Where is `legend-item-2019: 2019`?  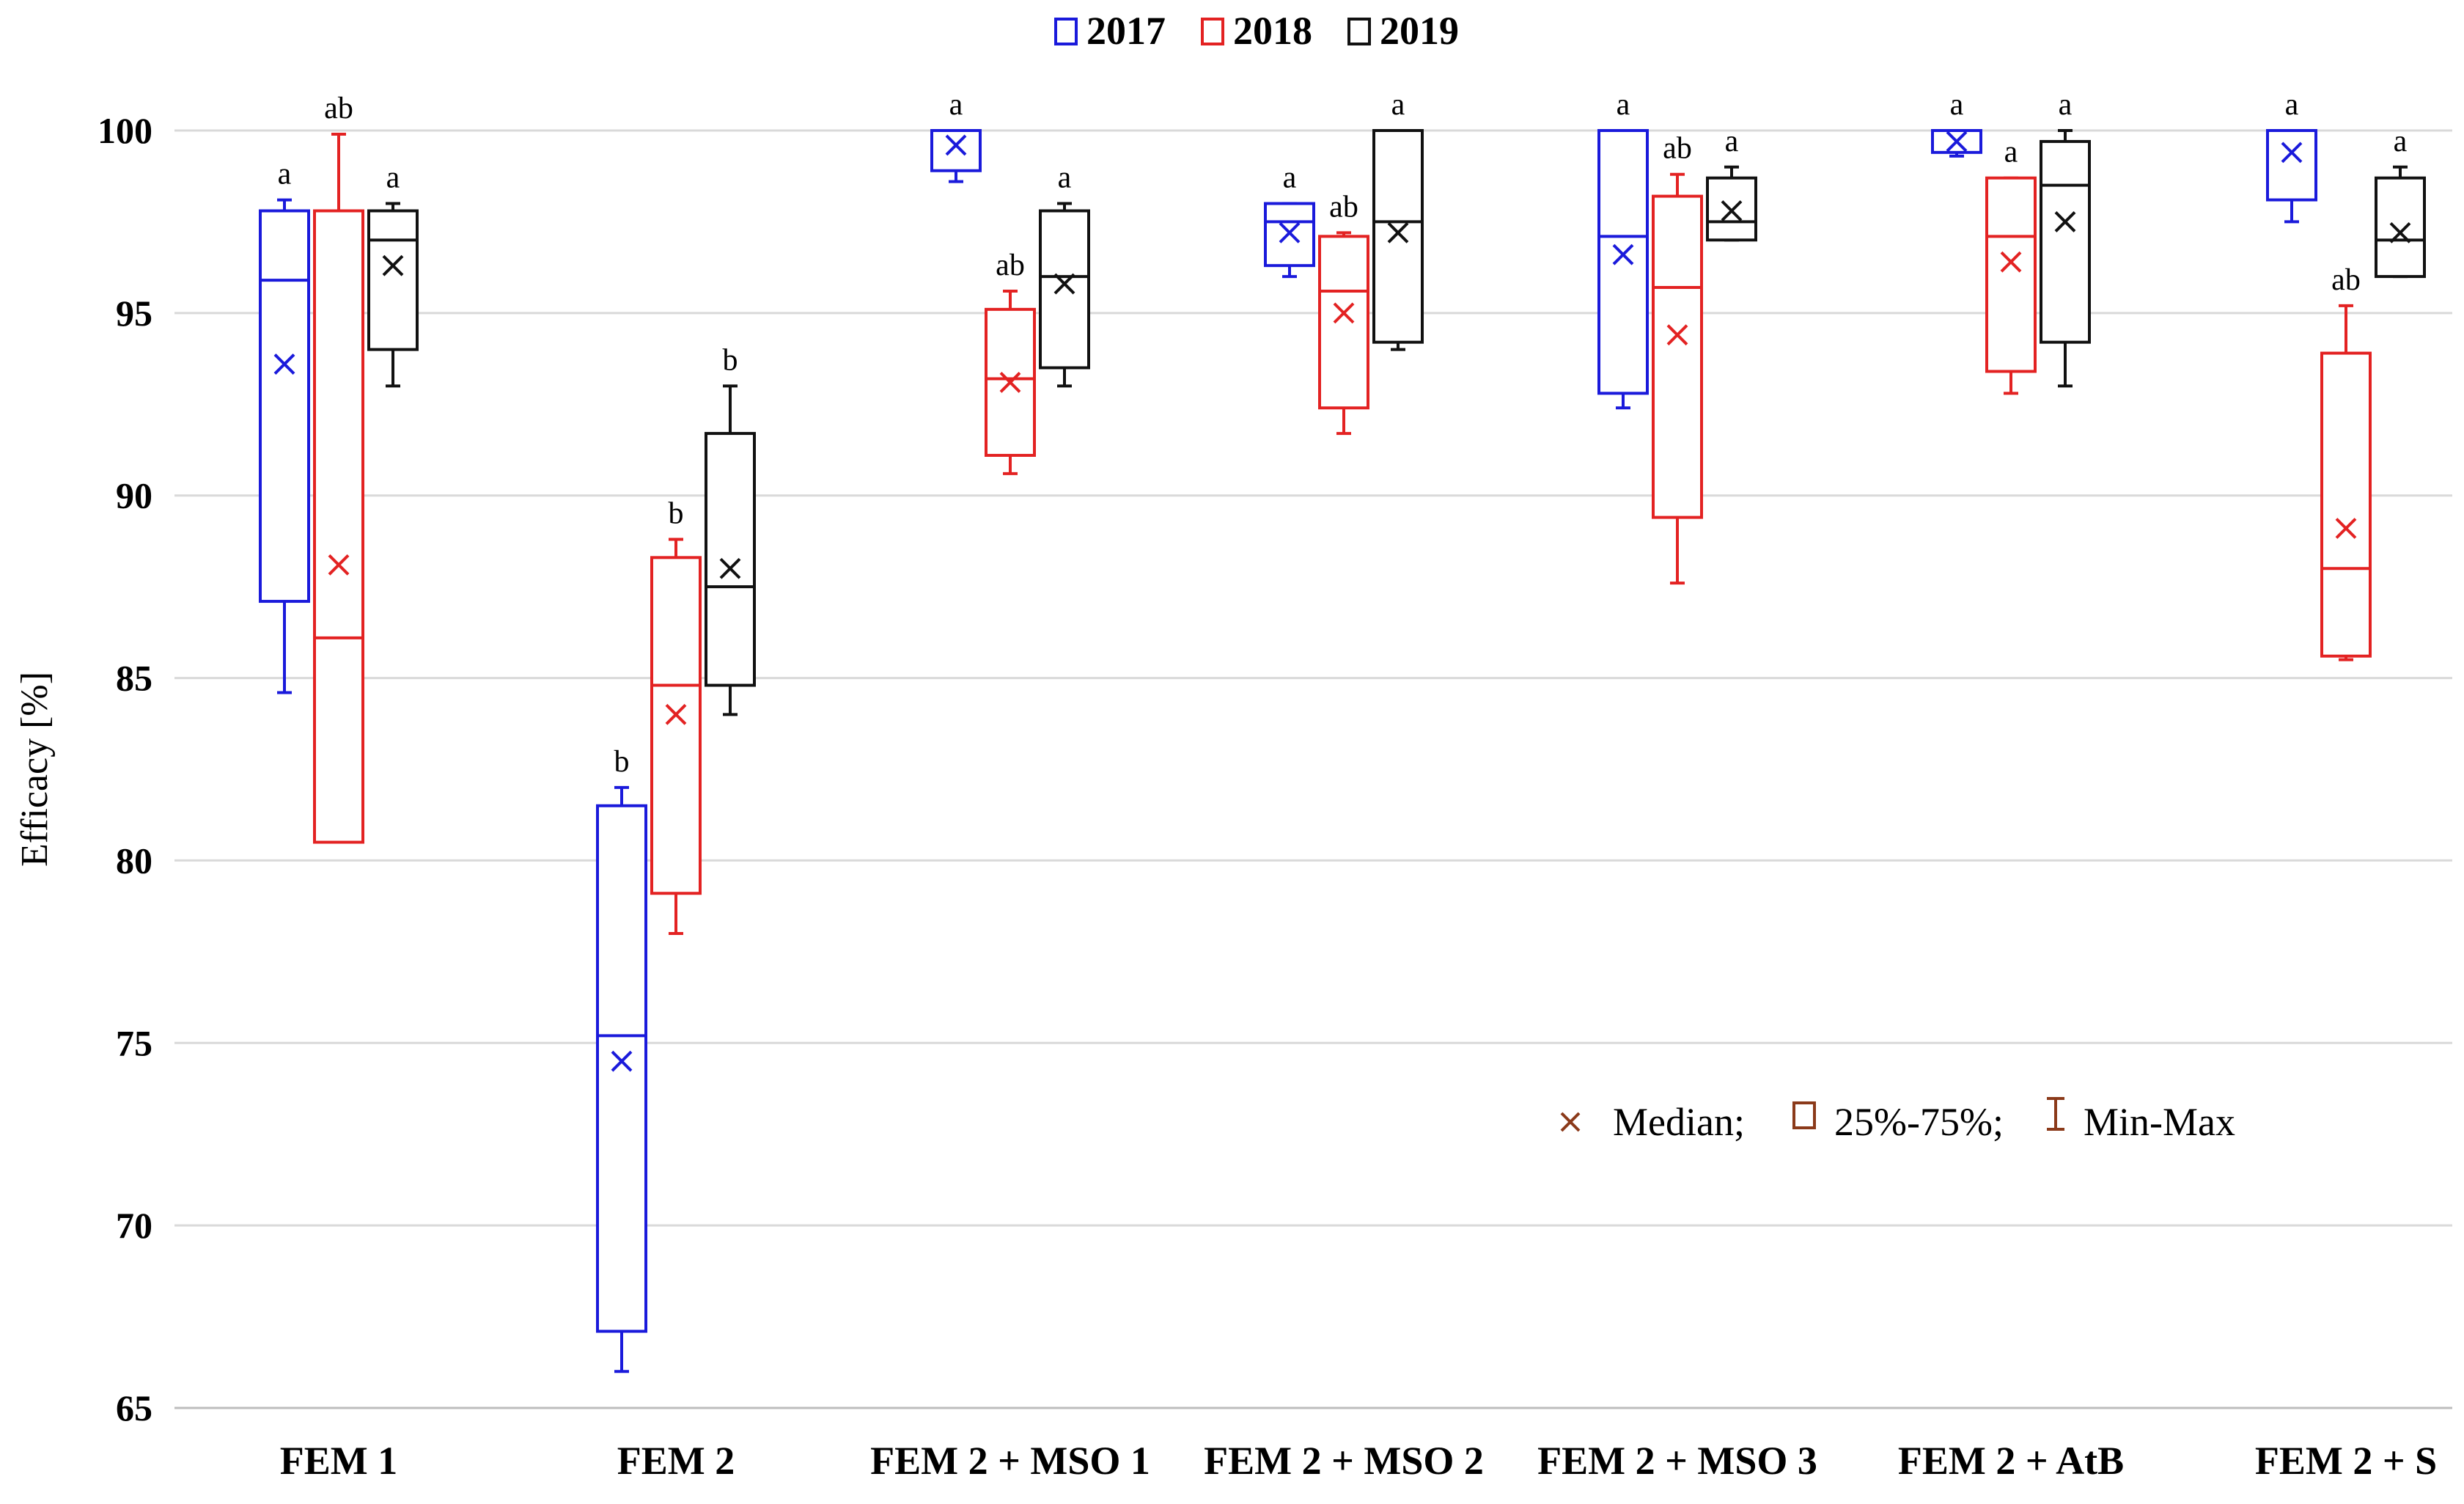 legend-item-2019: 2019 is located at coordinates (1403, 31).